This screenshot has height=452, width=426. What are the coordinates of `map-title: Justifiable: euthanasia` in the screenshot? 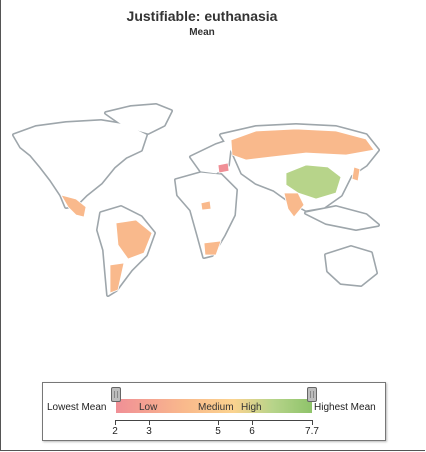 It's located at (202, 16).